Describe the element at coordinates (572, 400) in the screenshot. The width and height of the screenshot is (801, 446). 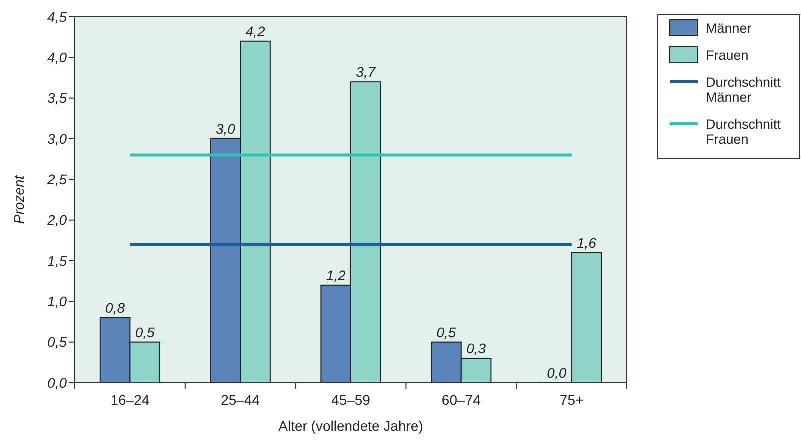
I see `x-tick-label: 75+` at that location.